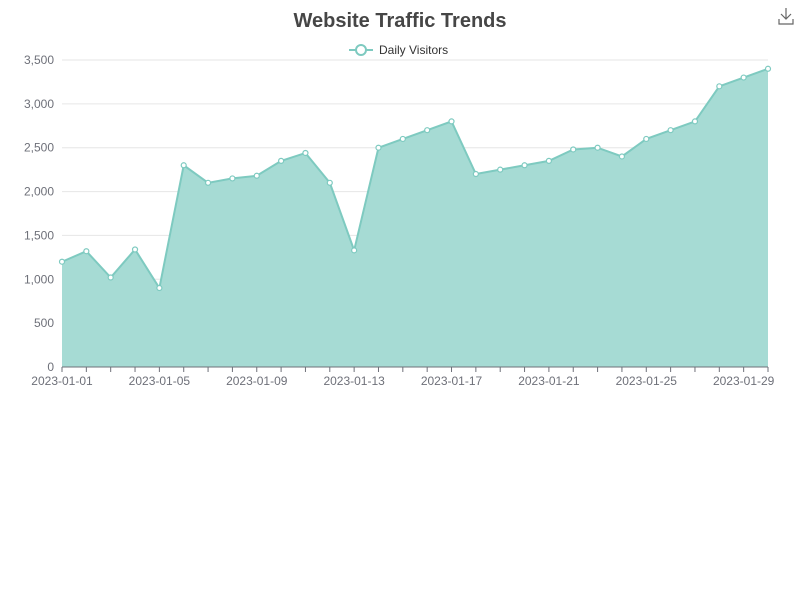 The image size is (800, 600). I want to click on y-tick-label: 3,500, so click(39, 60).